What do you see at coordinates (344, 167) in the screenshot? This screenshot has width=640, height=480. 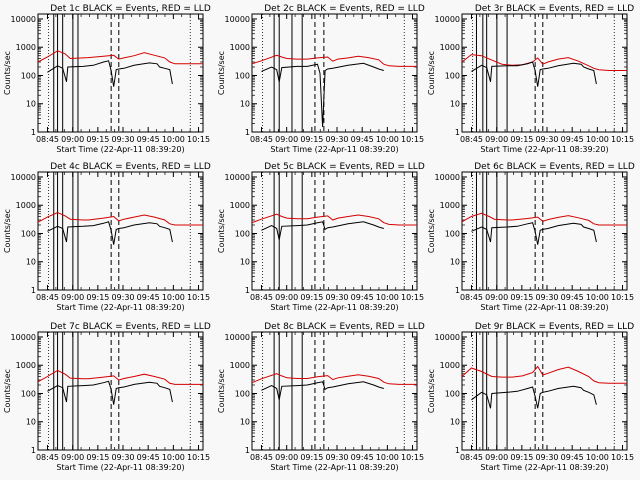 I see `panel-title: Det 5c BLACK = Events, RED = LLD` at bounding box center [344, 167].